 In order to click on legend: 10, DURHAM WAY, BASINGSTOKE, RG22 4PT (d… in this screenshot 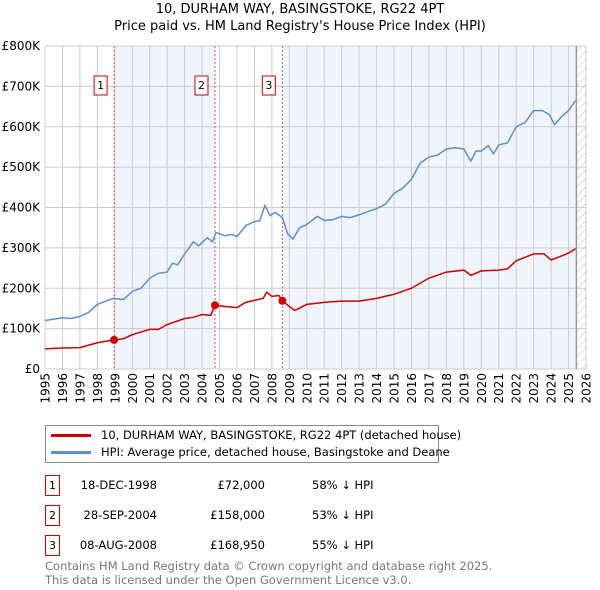, I will do `click(253, 444)`.